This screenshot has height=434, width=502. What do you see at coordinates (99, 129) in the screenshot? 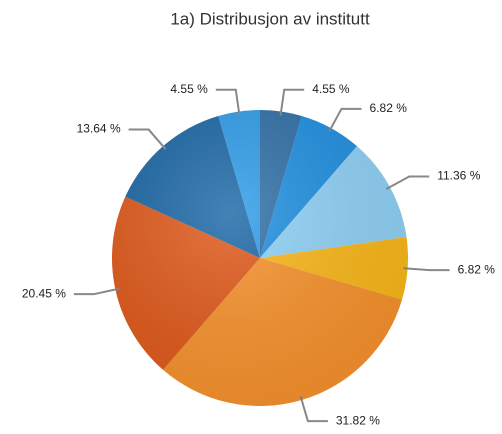
I see `data-label: 13.64 %` at bounding box center [99, 129].